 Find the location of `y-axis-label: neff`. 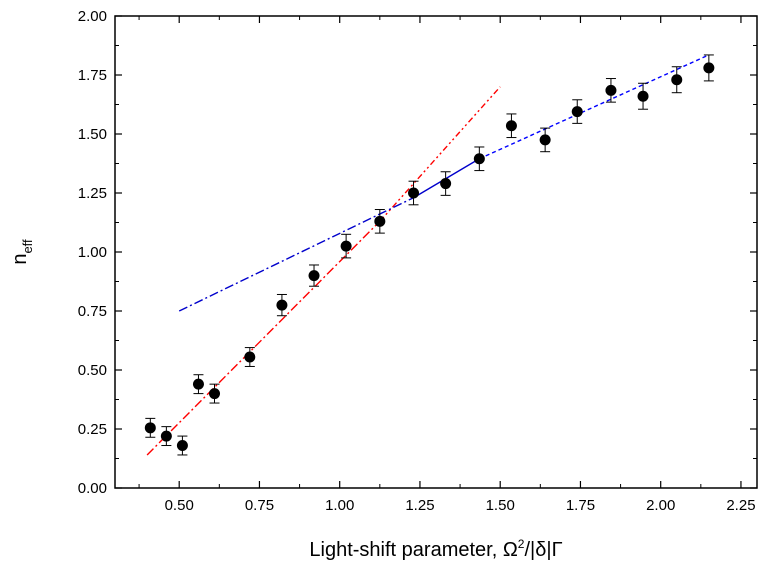

y-axis-label: neff is located at coordinates (22, 252).